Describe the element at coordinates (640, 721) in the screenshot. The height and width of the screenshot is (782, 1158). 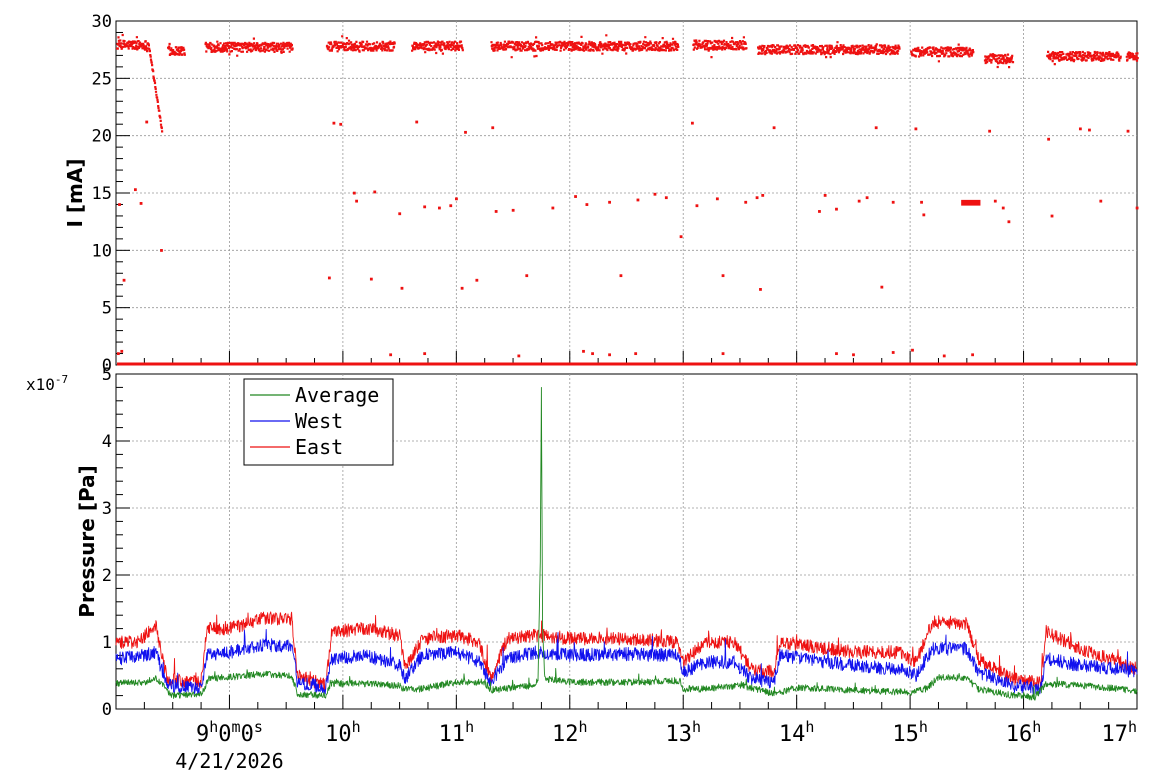
I see `pressure-x-ticks: 9h0m0s 10h 11h 12h 13h 14h 15h 16h 17h` at that location.